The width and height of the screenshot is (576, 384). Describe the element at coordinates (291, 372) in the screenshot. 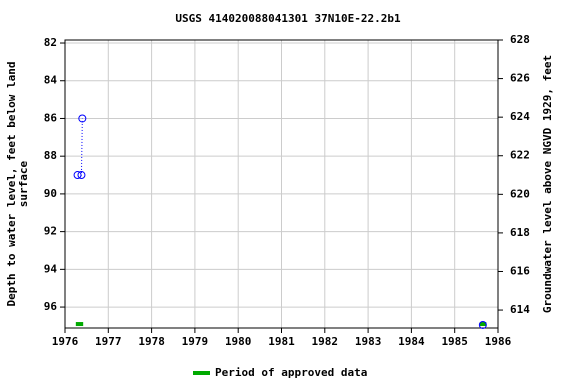

I see `legend-label: Period of approved data` at that location.